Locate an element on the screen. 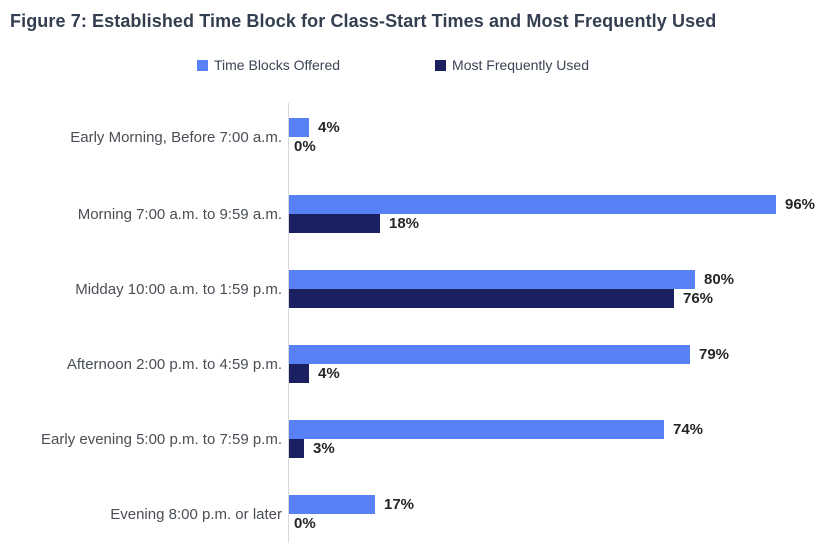  value-label: 76% is located at coordinates (698, 298).